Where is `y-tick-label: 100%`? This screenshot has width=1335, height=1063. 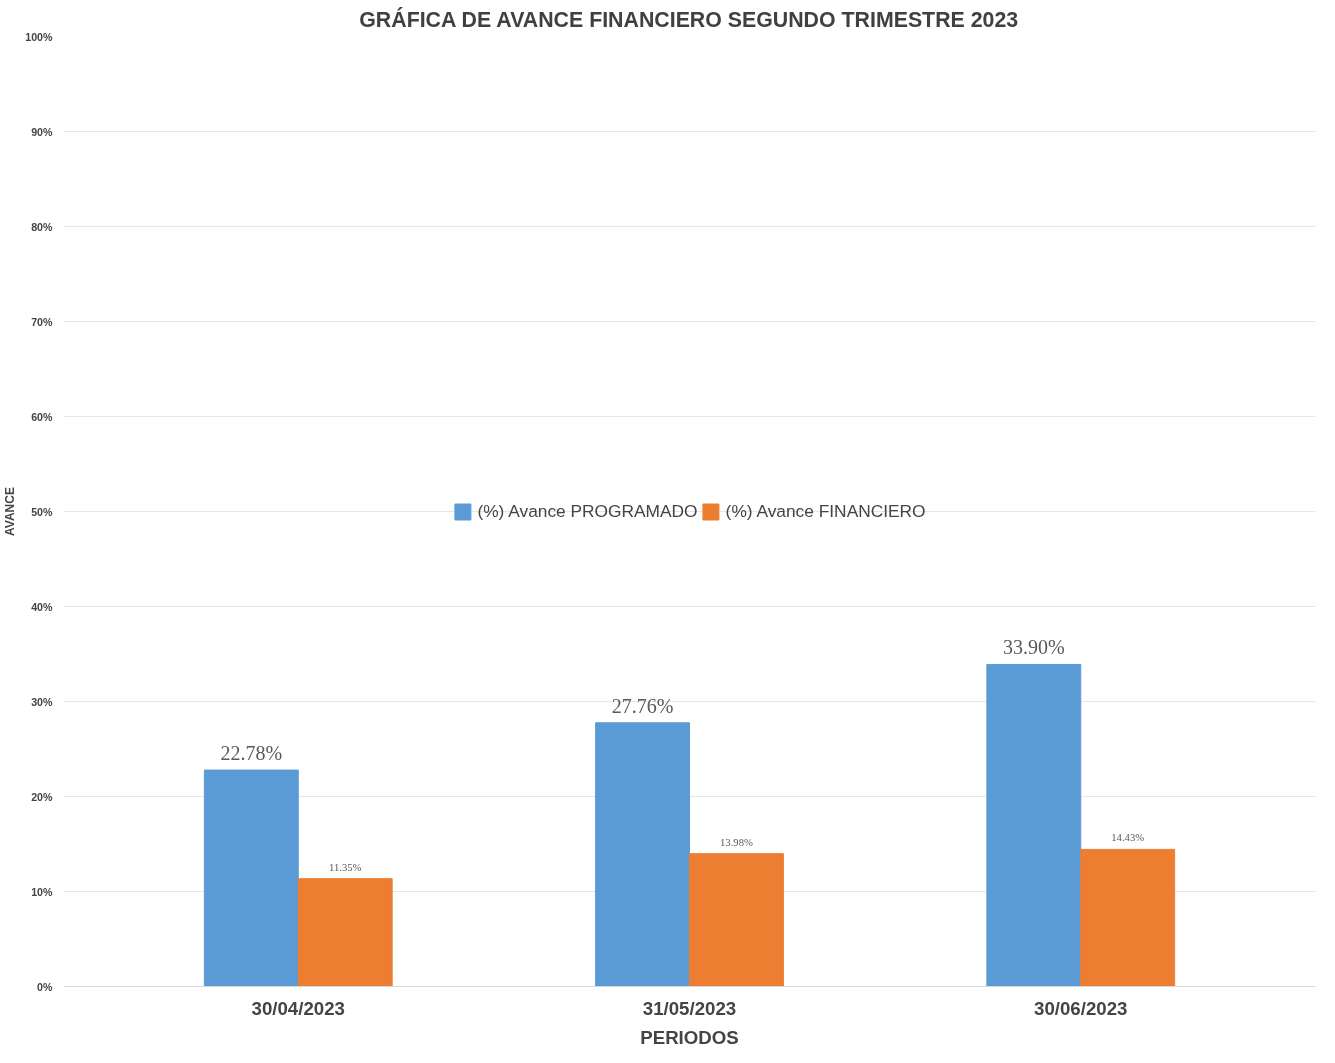 y-tick-label: 100% is located at coordinates (39, 36).